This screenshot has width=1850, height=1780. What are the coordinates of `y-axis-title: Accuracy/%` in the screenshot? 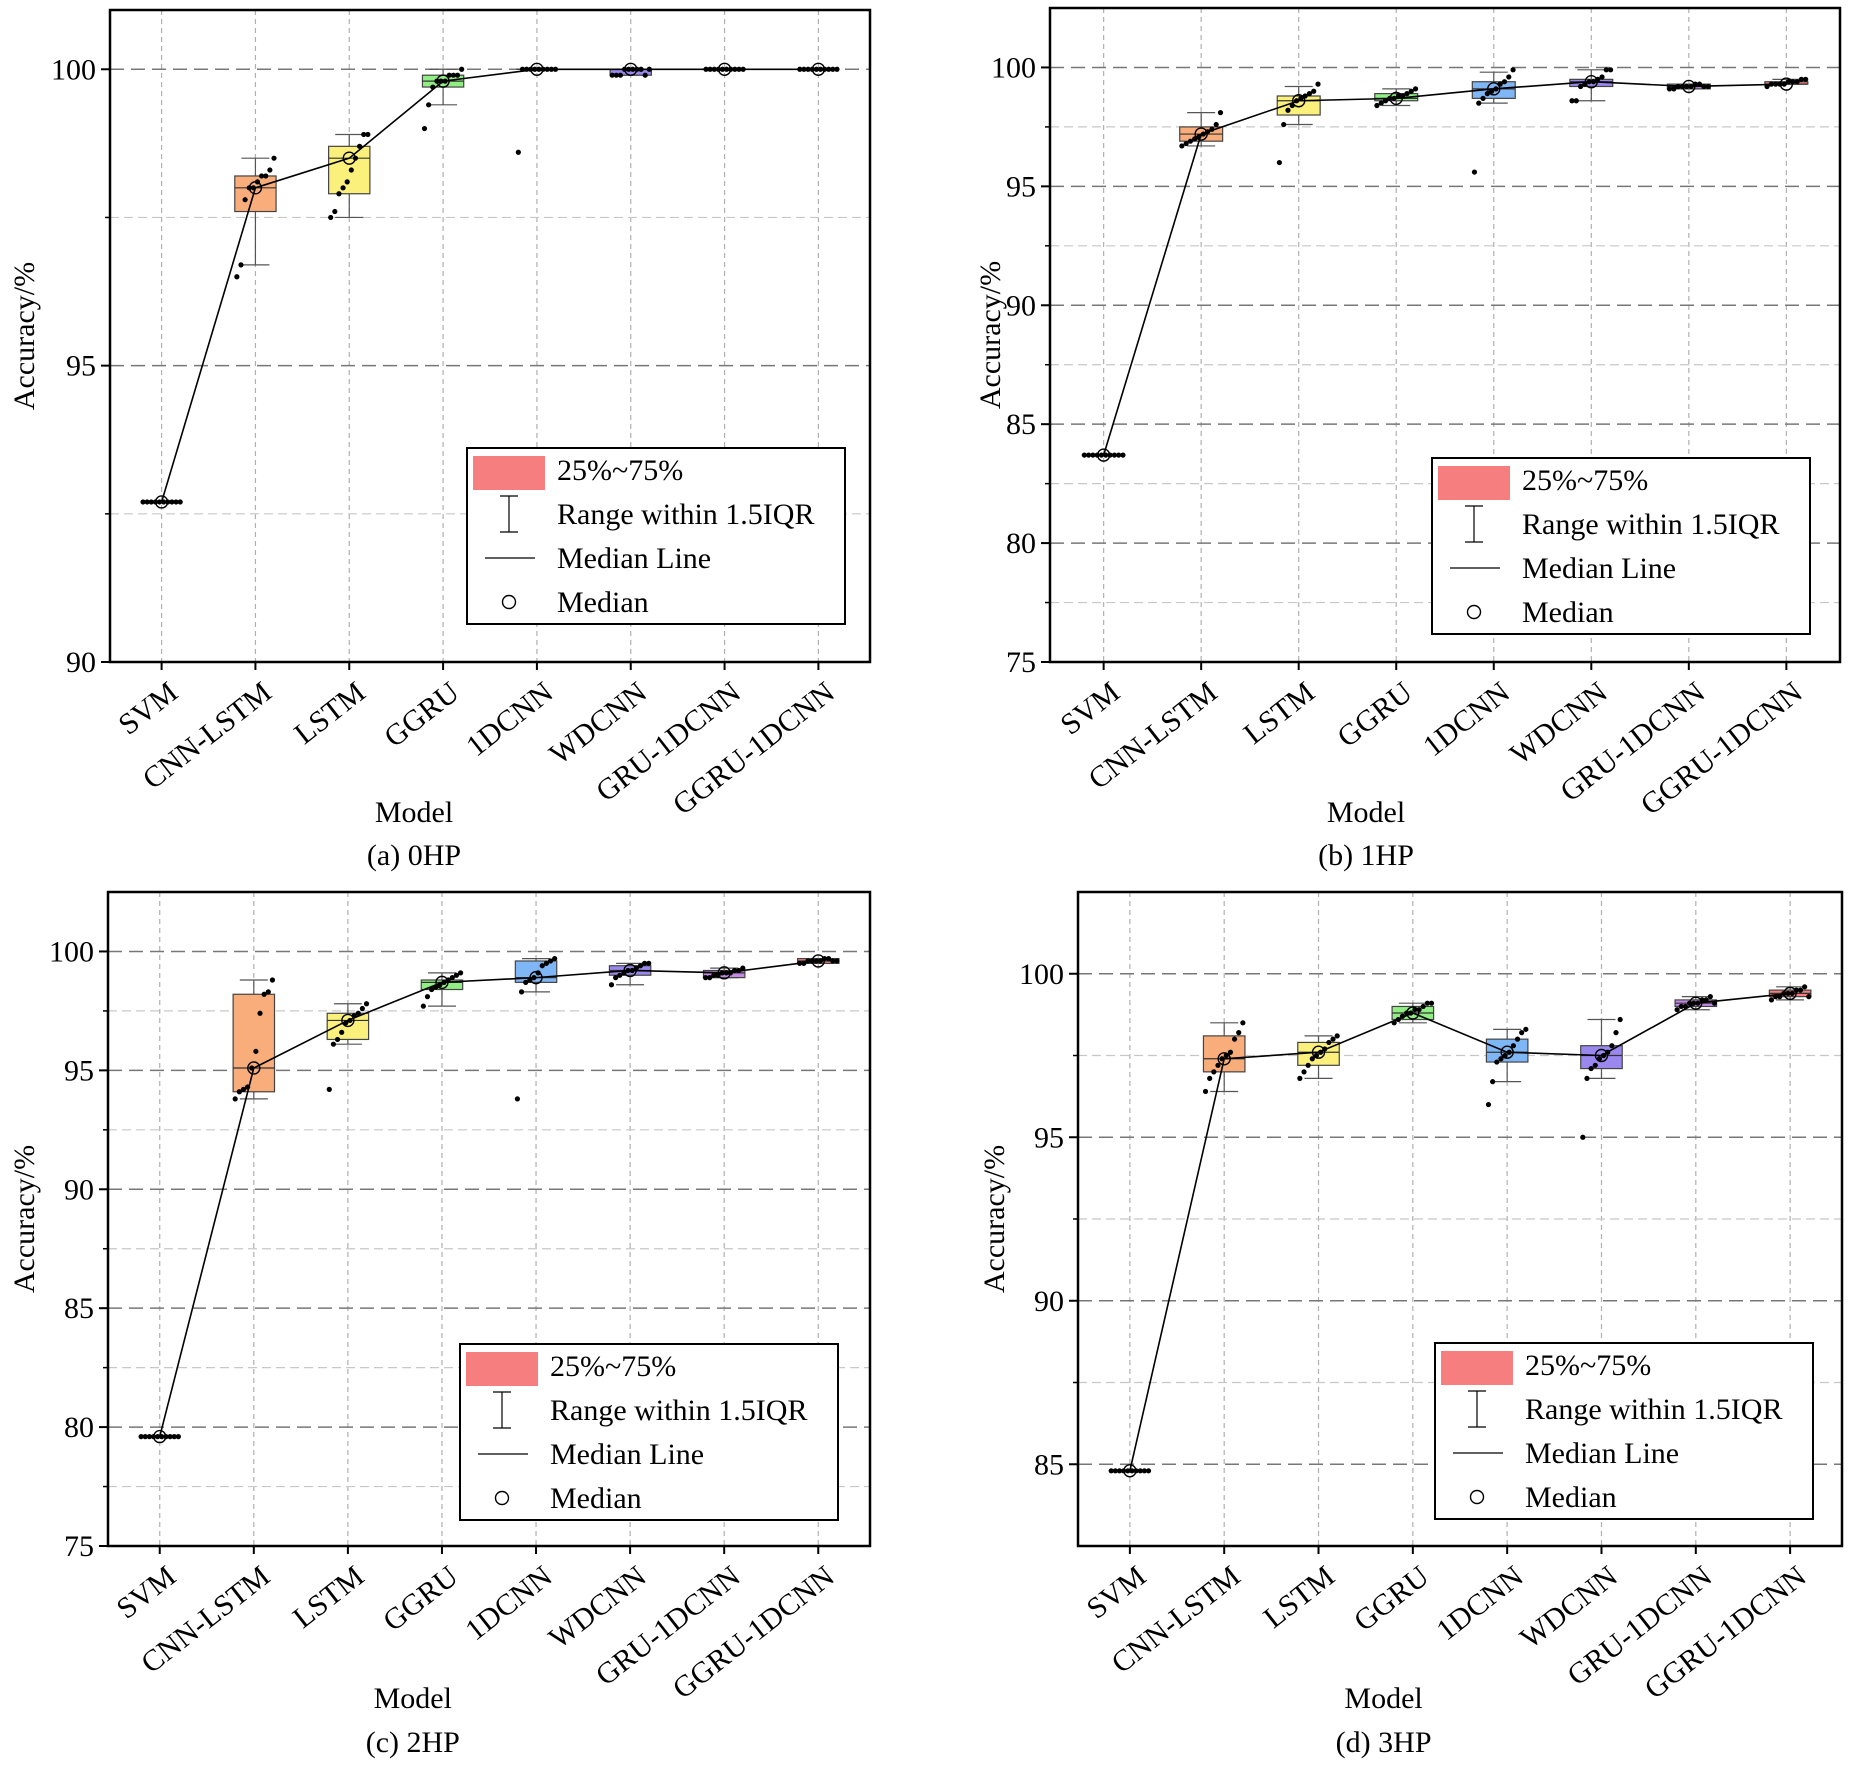 It's located at (994, 1219).